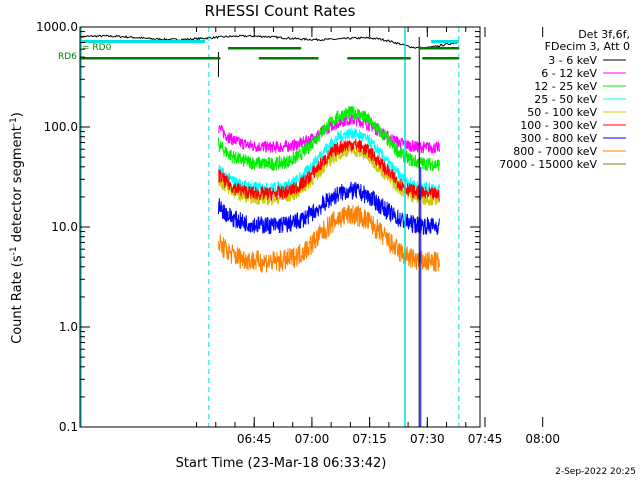  Describe the element at coordinates (97, 48) in the screenshot. I see `rd0-flag-label: = RD0` at that location.